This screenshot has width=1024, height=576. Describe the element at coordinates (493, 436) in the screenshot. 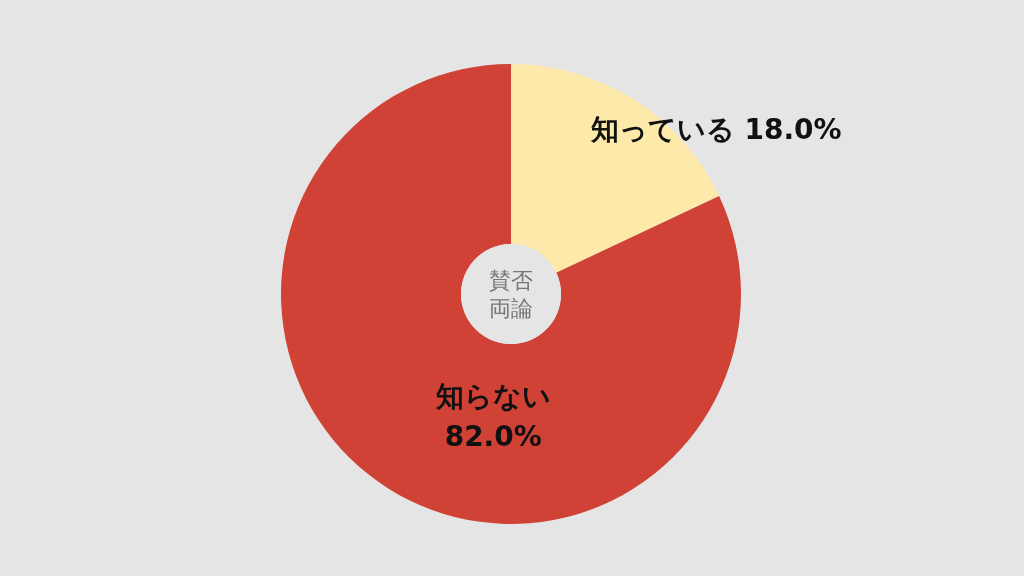

I see `data-label: 82.0%` at that location.